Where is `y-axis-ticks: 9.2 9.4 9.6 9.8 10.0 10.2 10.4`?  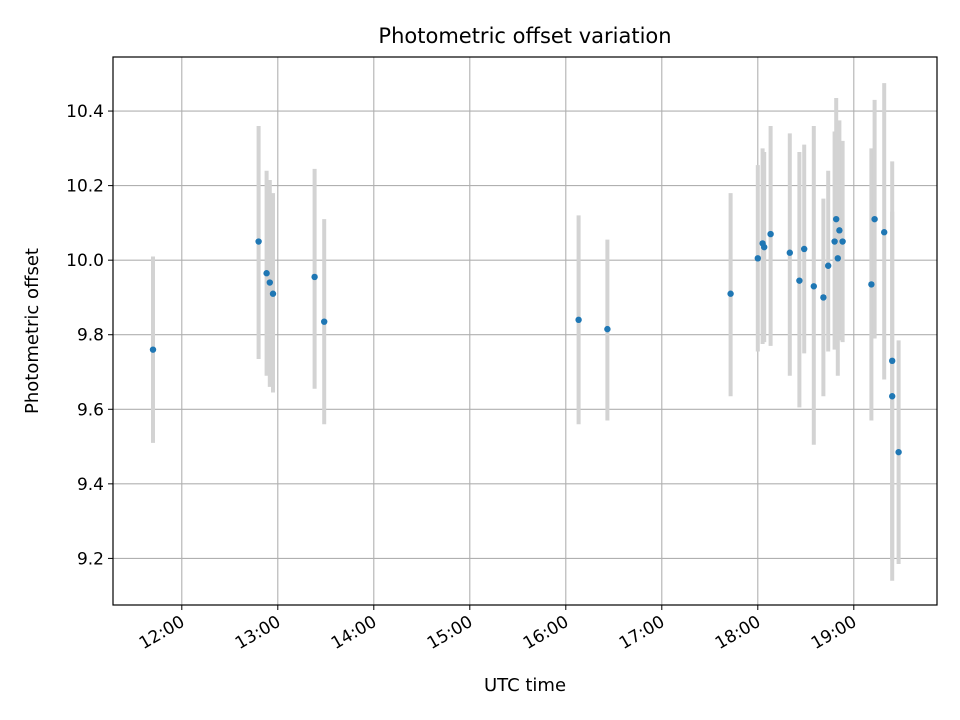 y-axis-ticks: 9.2 9.4 9.6 9.8 10.0 10.2 10.4 is located at coordinates (89, 335).